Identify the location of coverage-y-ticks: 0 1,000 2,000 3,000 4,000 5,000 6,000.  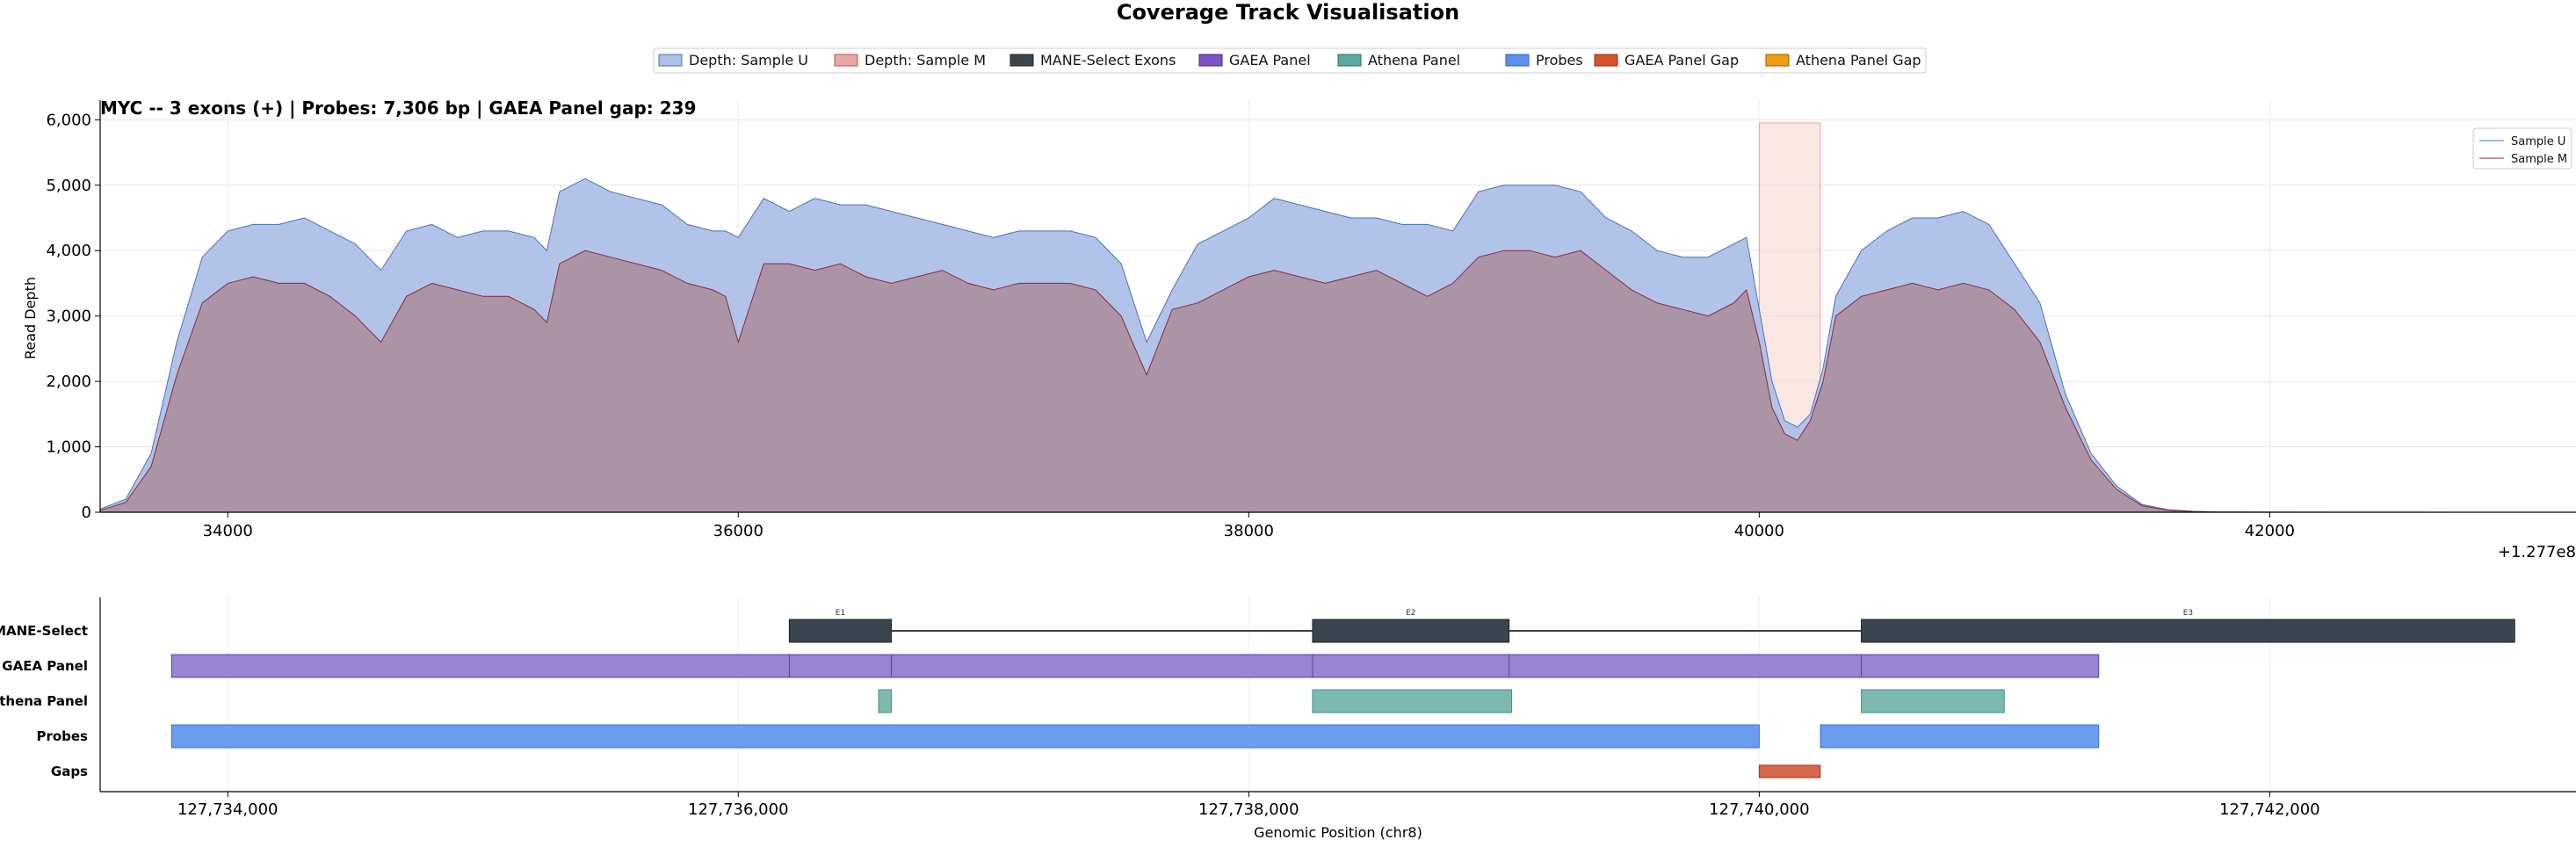
(73, 316).